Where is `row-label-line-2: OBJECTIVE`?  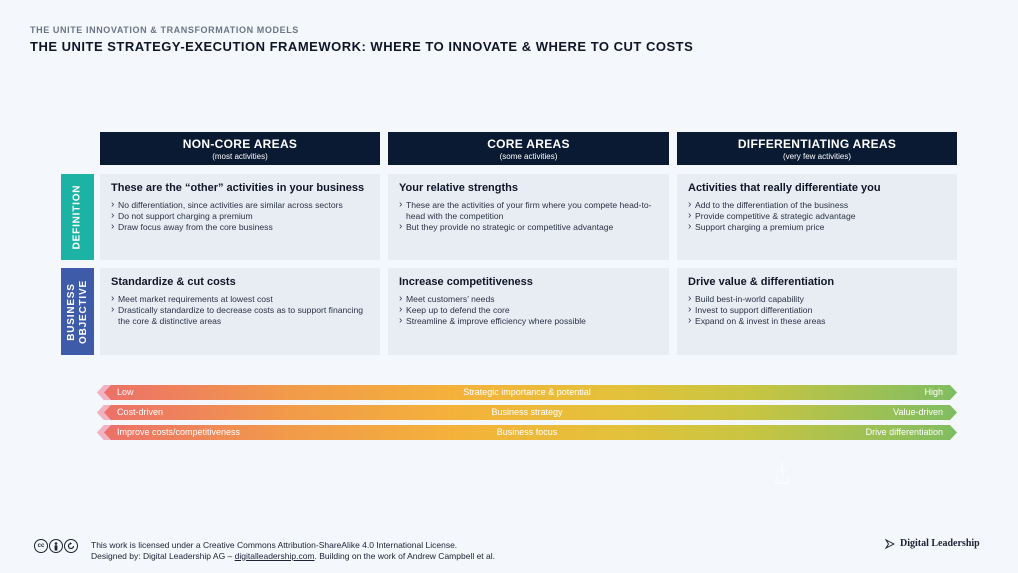 row-label-line-2: OBJECTIVE is located at coordinates (83, 311).